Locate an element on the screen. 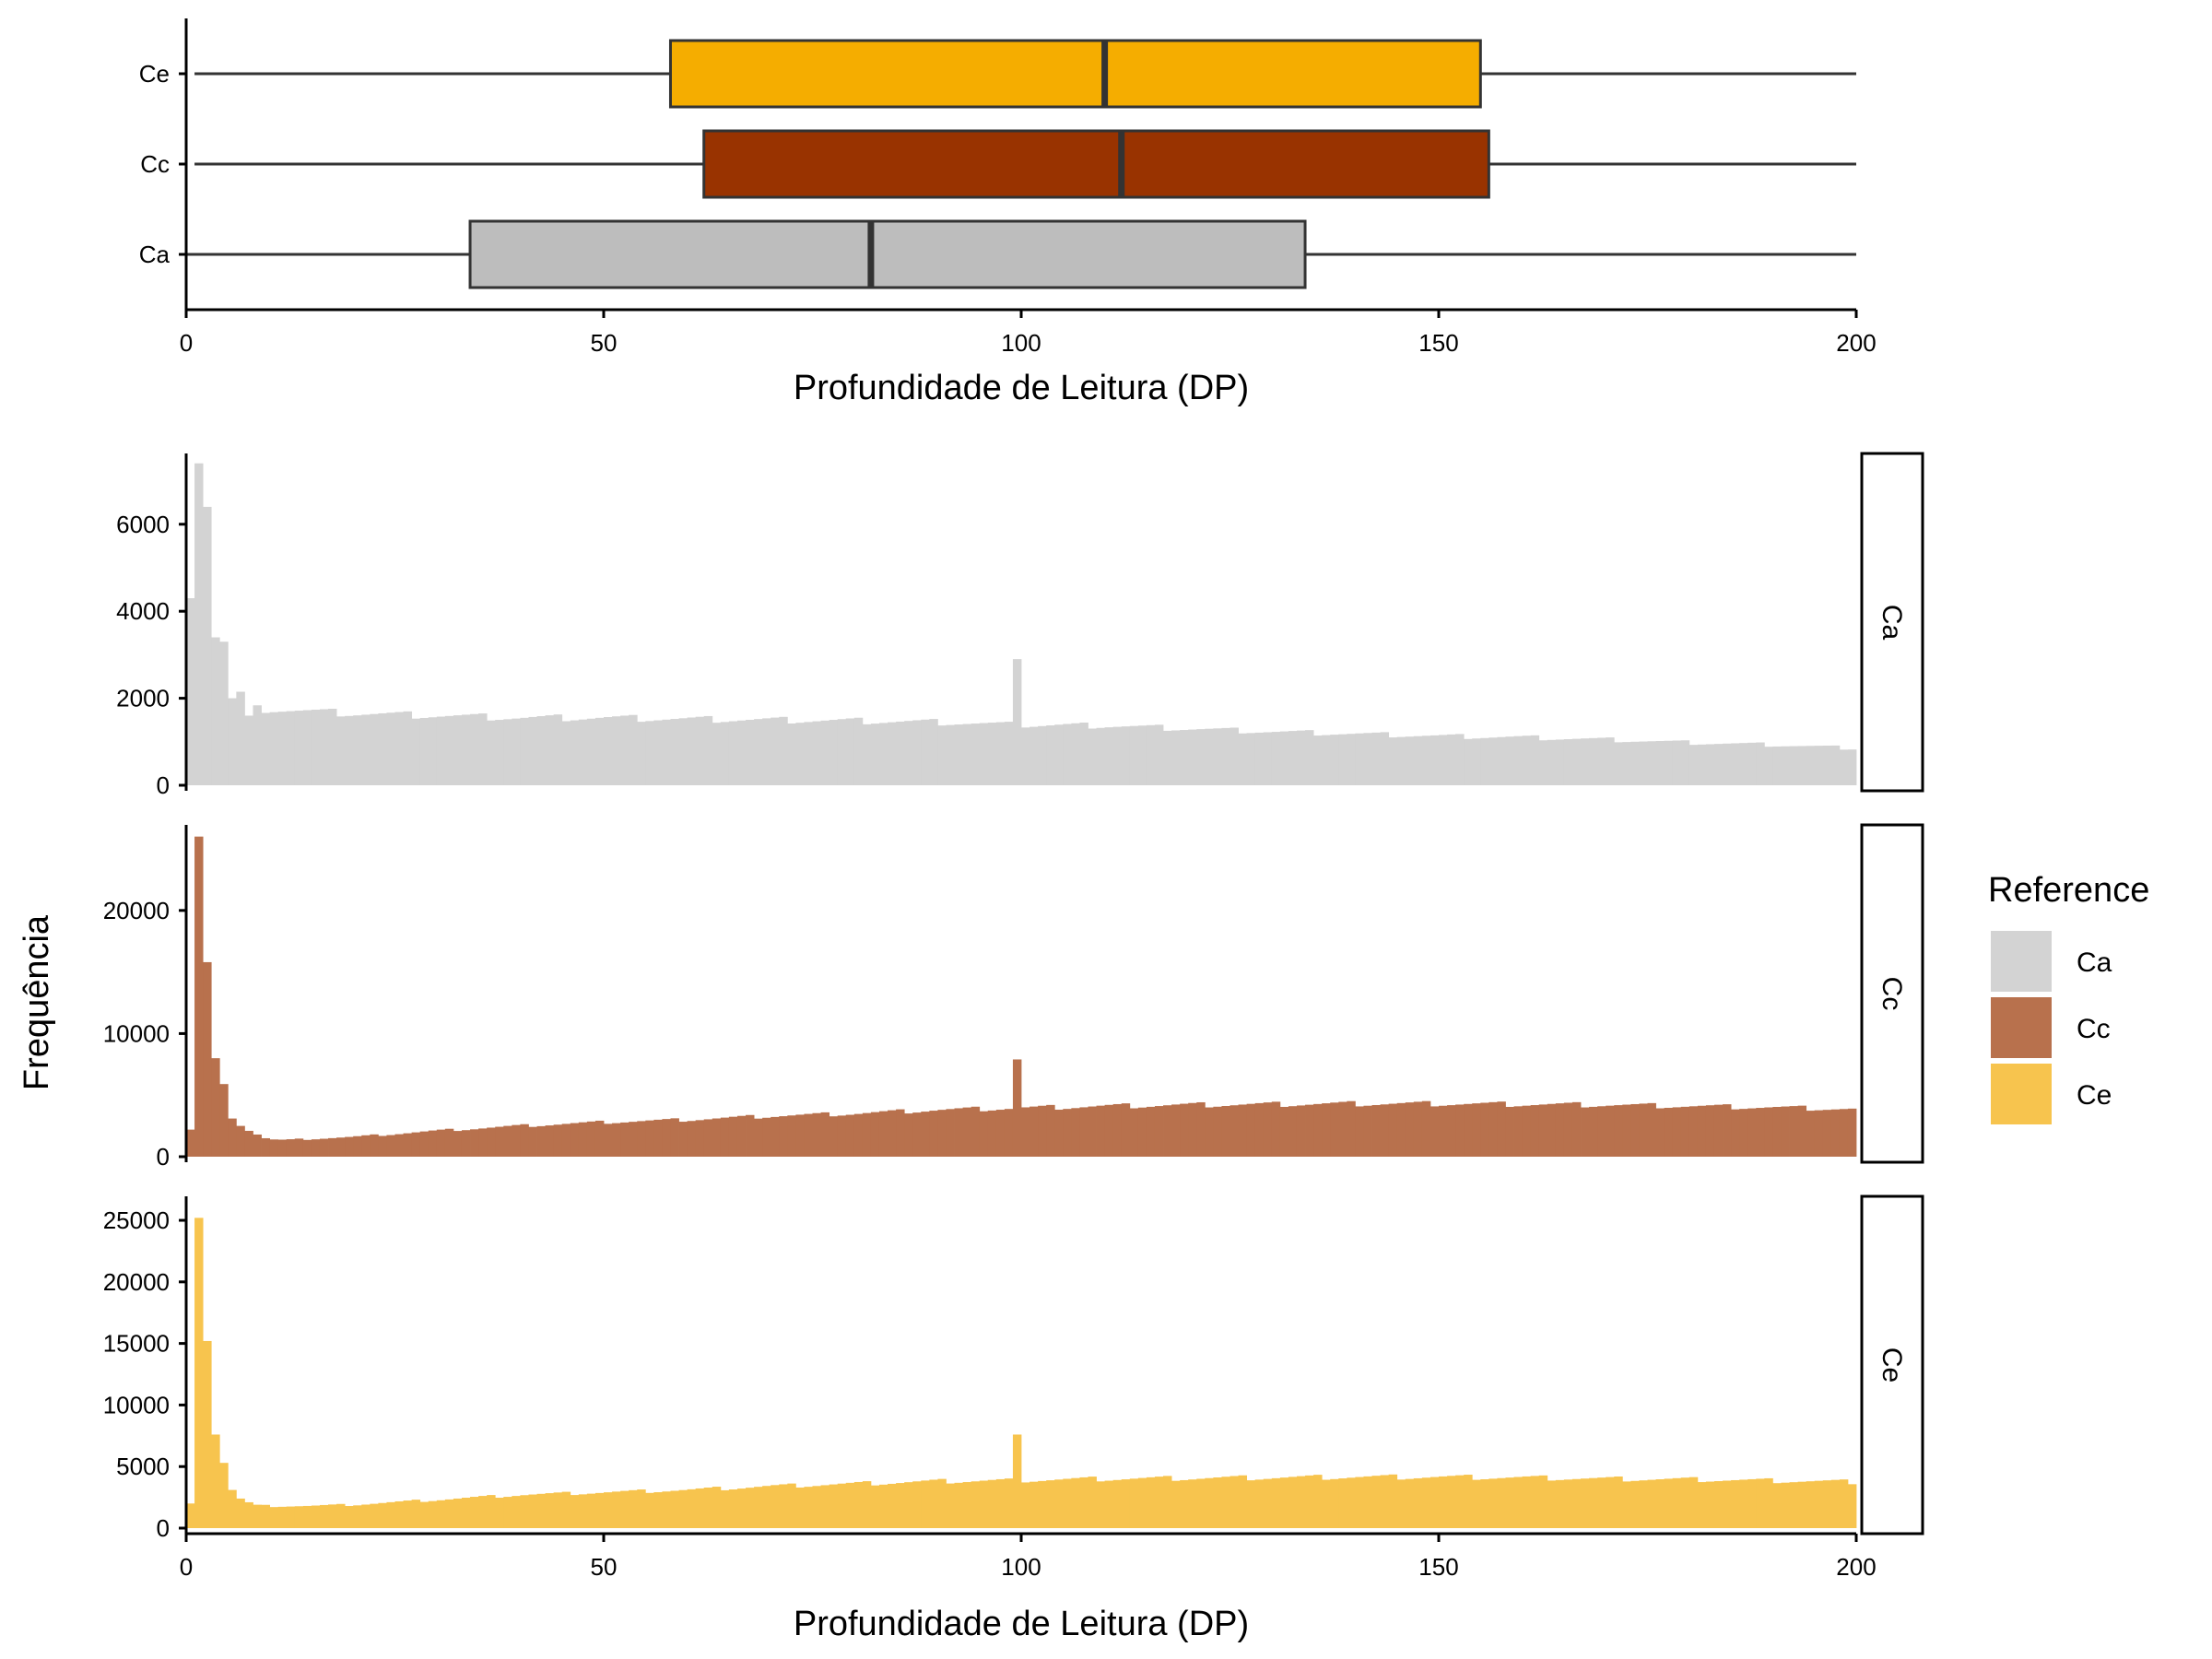 This screenshot has width=2212, height=1659. legend-key-Ce is located at coordinates (2021, 1094).